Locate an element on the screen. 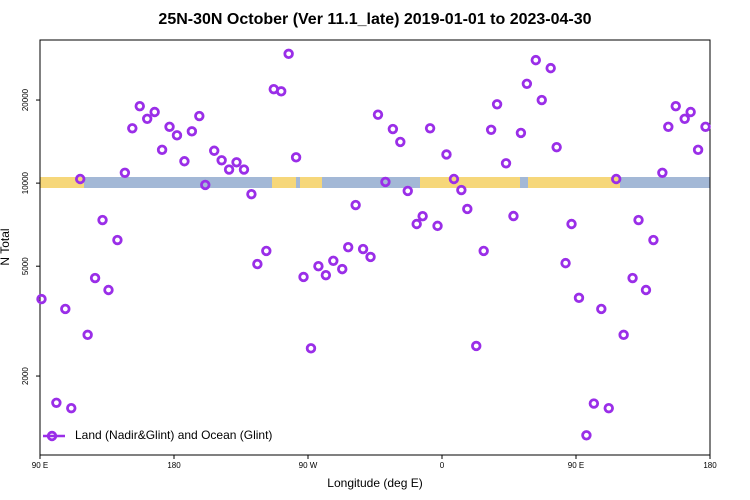  x-axis-label: Longitude (deg E) is located at coordinates (374, 483).